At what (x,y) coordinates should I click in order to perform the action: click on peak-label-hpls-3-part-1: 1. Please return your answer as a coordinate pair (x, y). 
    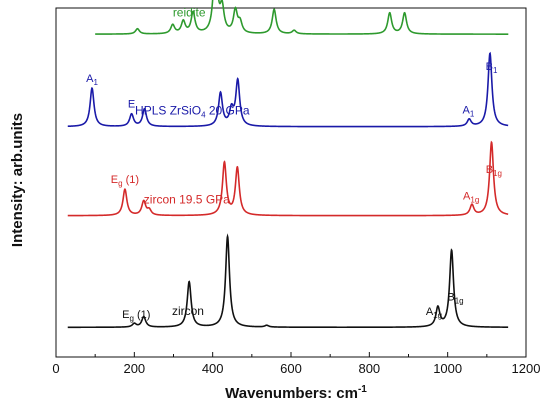
    Looking at the image, I should click on (495, 70).